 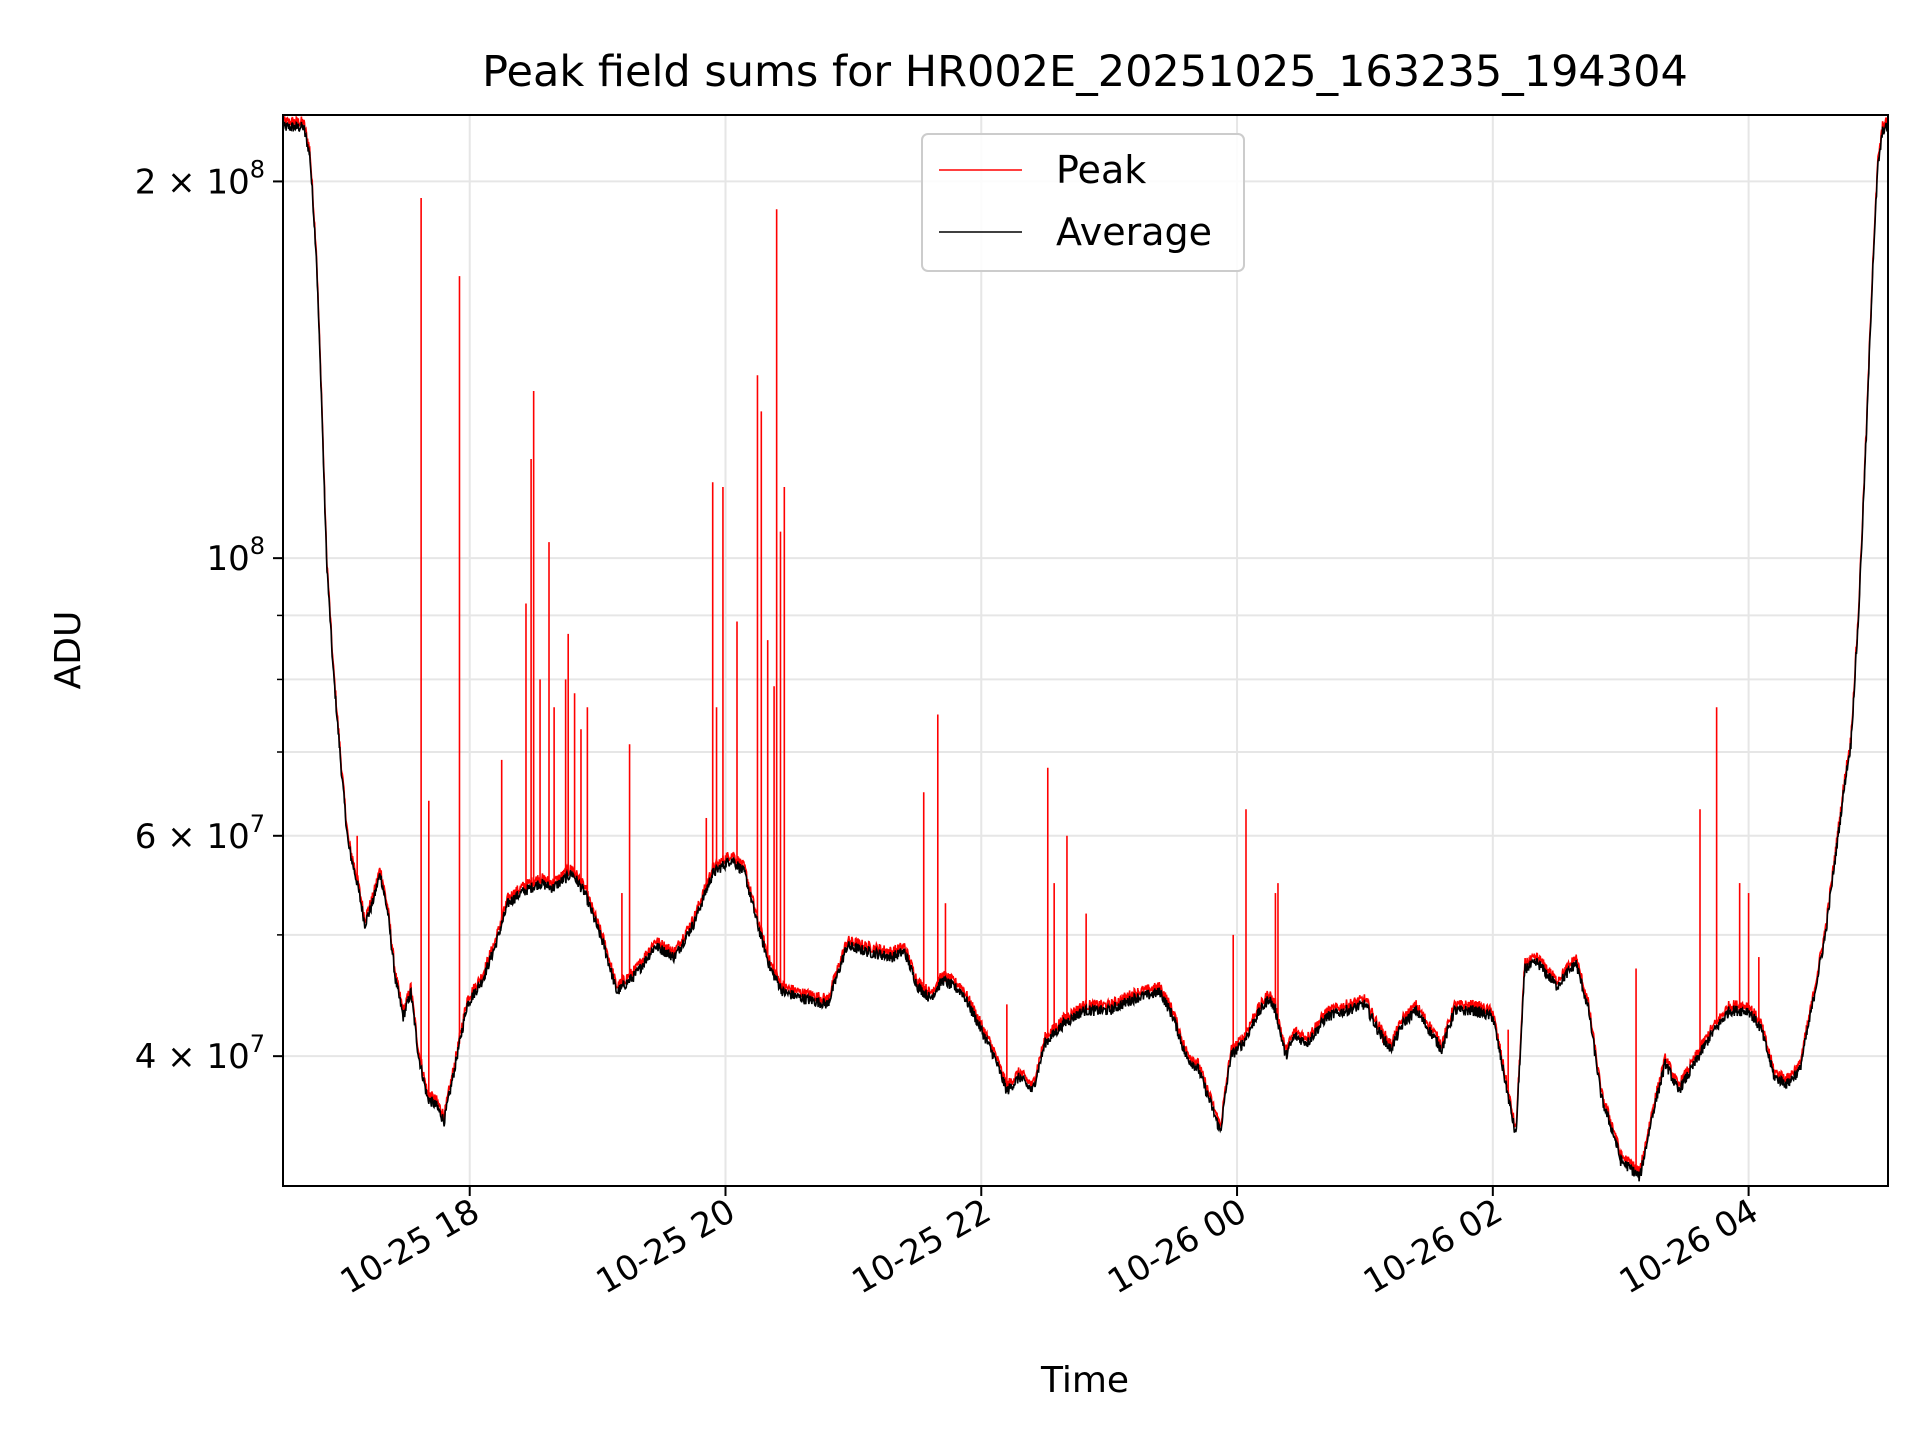 What do you see at coordinates (200, 178) in the screenshot?
I see `y-tick-label: 2 × 108` at bounding box center [200, 178].